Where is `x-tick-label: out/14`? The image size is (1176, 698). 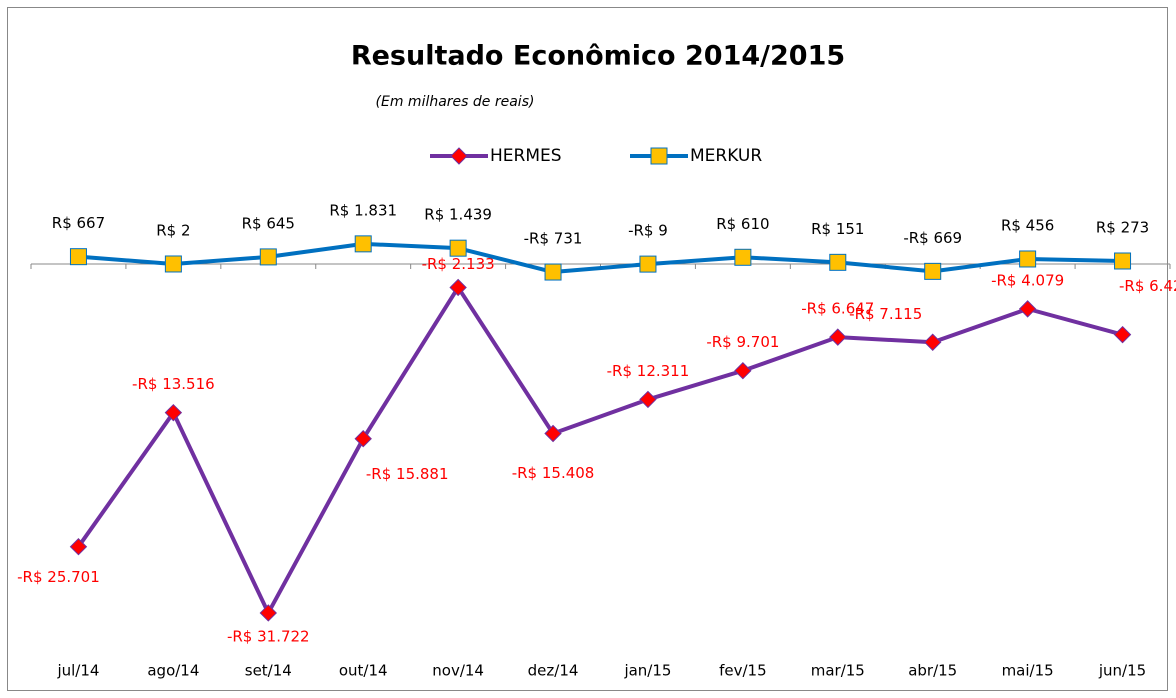
x-tick-label: out/14 is located at coordinates (363, 671).